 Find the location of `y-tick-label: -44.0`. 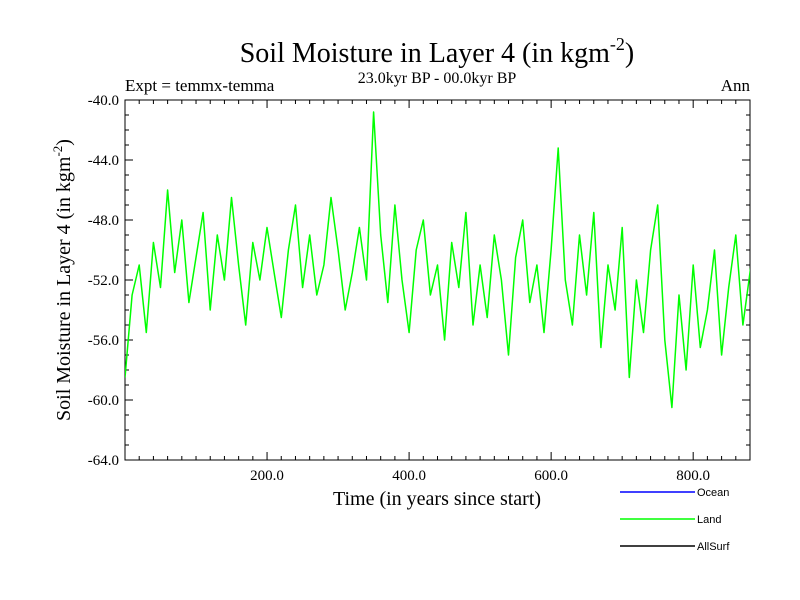

y-tick-label: -44.0 is located at coordinates (103, 161).